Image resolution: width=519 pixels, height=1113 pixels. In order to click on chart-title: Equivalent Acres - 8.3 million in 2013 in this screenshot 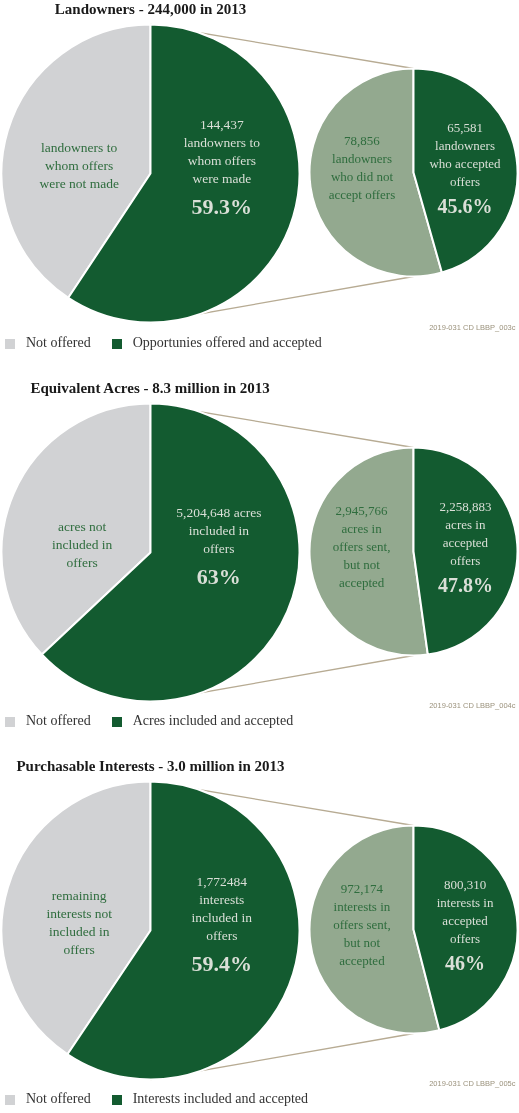, I will do `click(150, 387)`.